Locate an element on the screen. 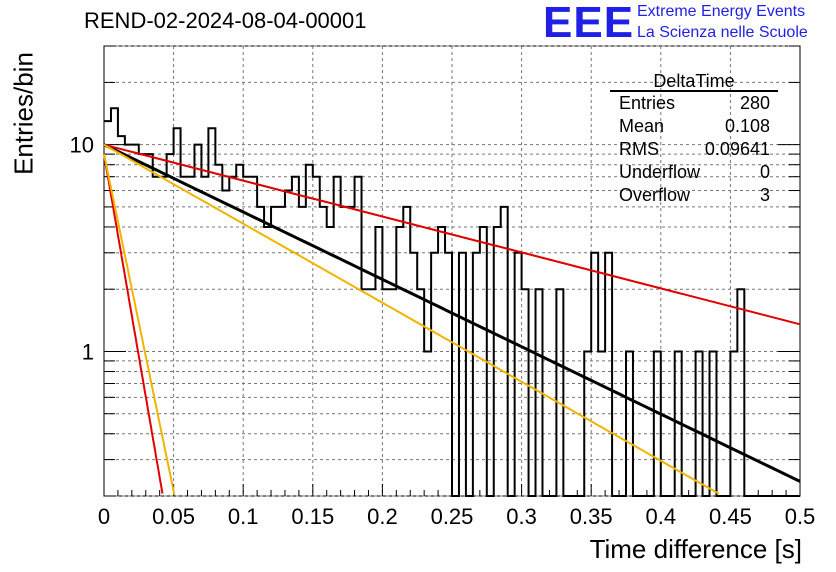  x-tick-labels: 0 0.05 0.1 0.15 0.2 0.25 0.3 0.35 0.4 0.45 0.5 is located at coordinates (456, 516).